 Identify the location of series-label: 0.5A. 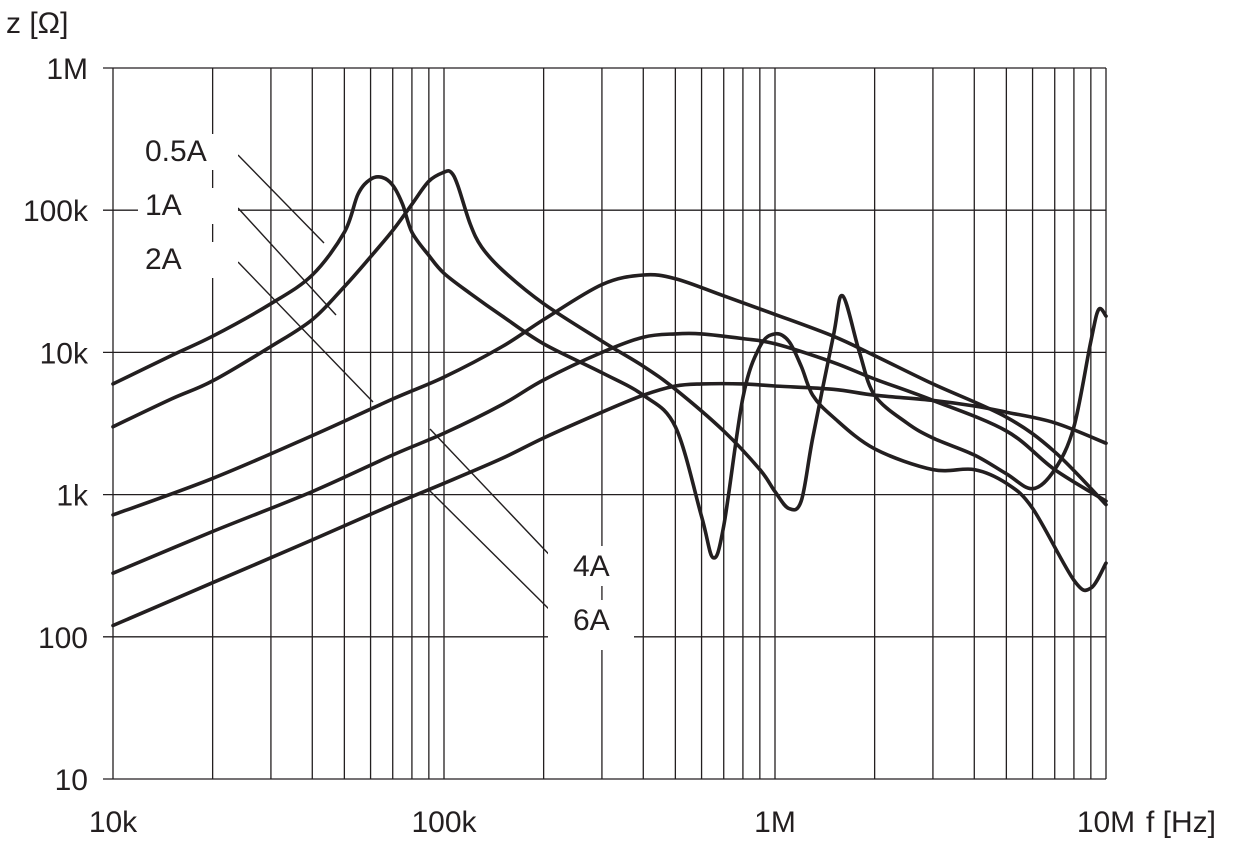
(176, 151).